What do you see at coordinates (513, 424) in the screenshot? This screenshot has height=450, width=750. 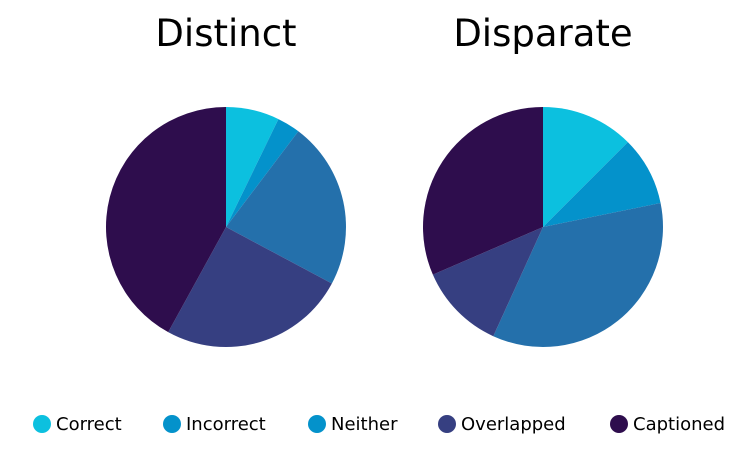 I see `legend-label-overlapped: Overlapped` at bounding box center [513, 424].